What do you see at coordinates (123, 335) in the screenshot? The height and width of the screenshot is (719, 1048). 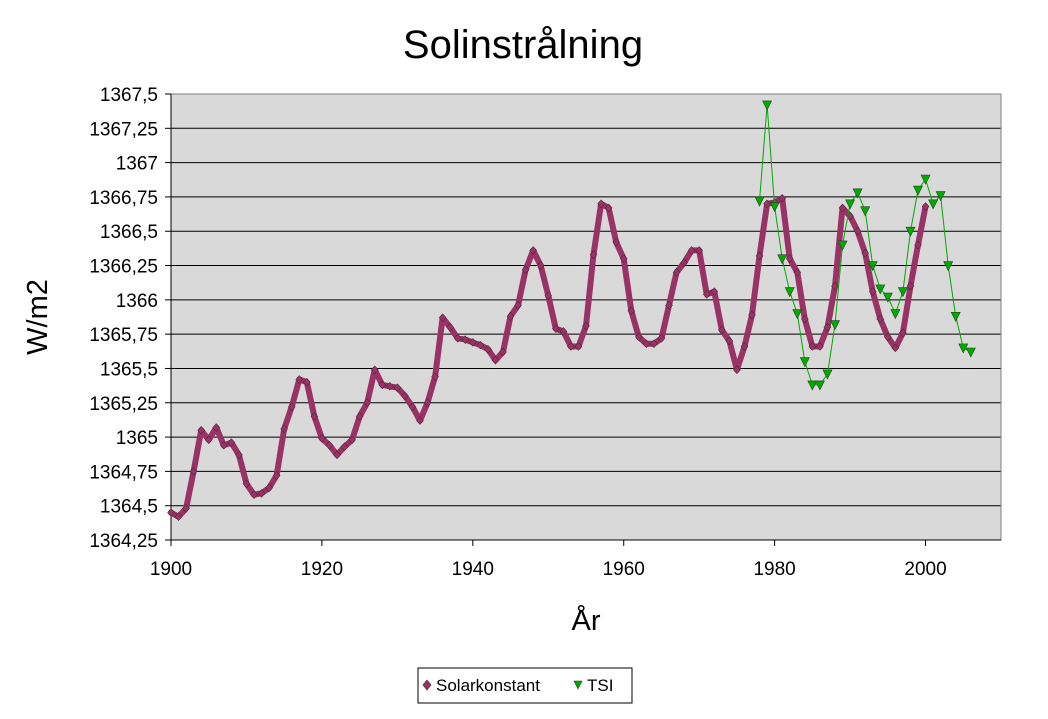 I see `y-tick-label: 1365,75` at bounding box center [123, 335].